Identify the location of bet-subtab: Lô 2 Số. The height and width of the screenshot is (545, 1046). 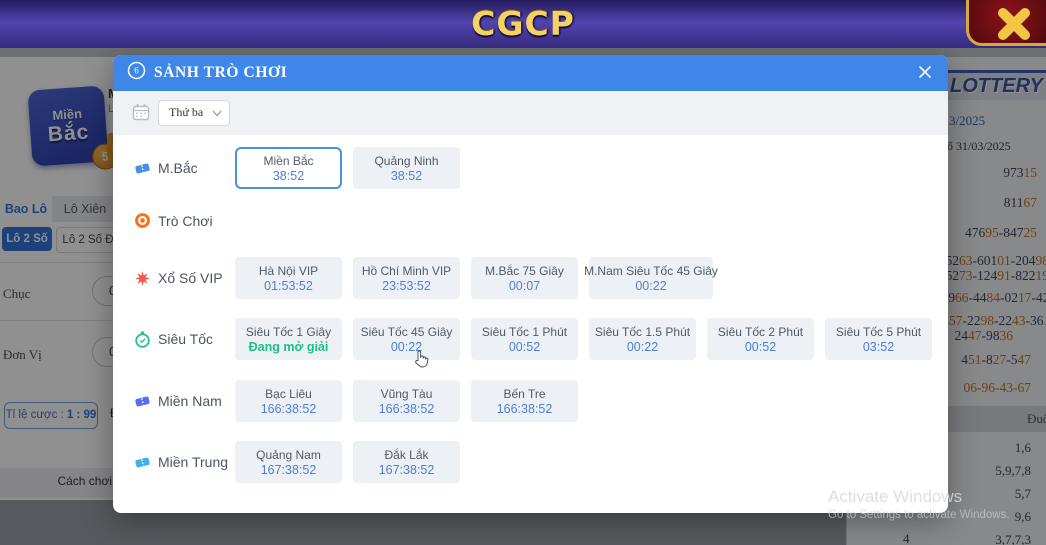
(27, 239).